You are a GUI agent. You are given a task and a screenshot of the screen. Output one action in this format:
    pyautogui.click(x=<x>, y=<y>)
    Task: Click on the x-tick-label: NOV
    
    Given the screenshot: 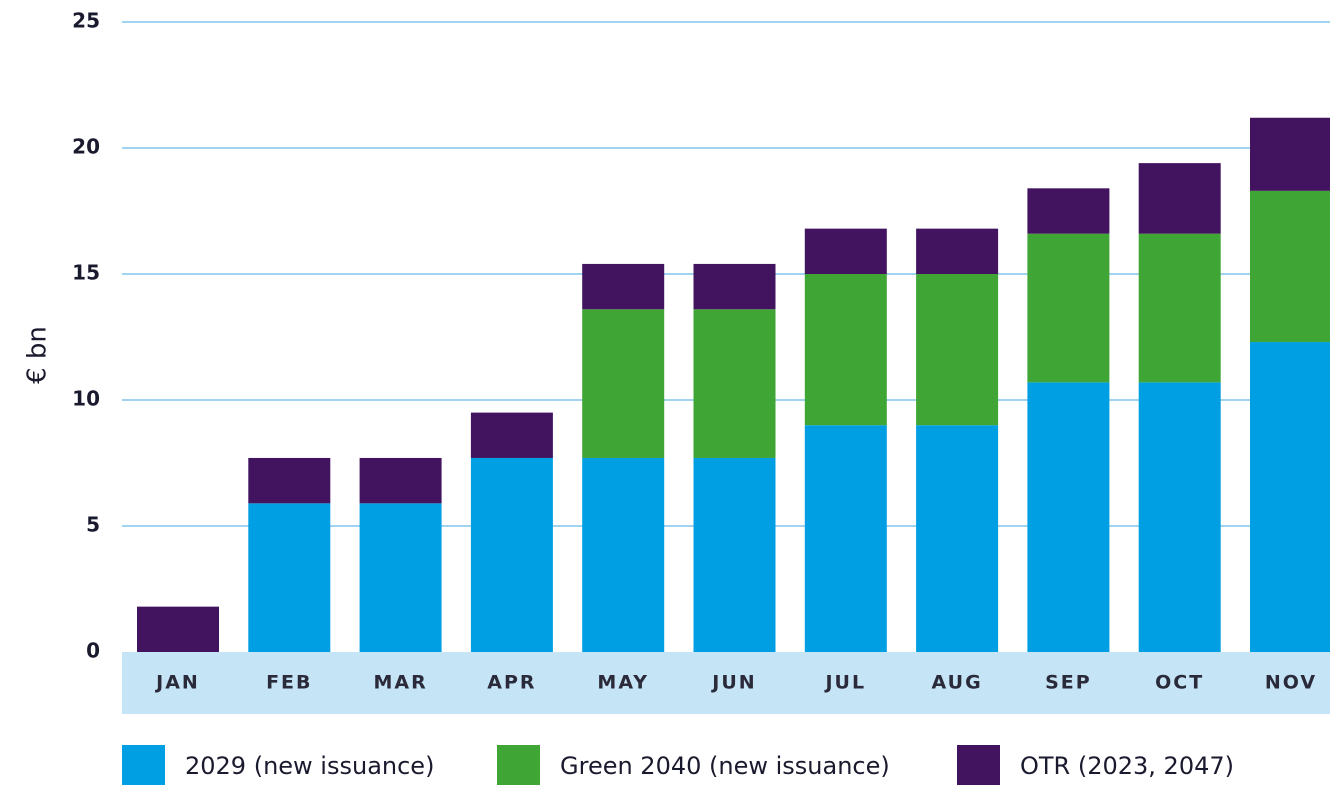 What is the action you would take?
    pyautogui.click(x=1291, y=683)
    